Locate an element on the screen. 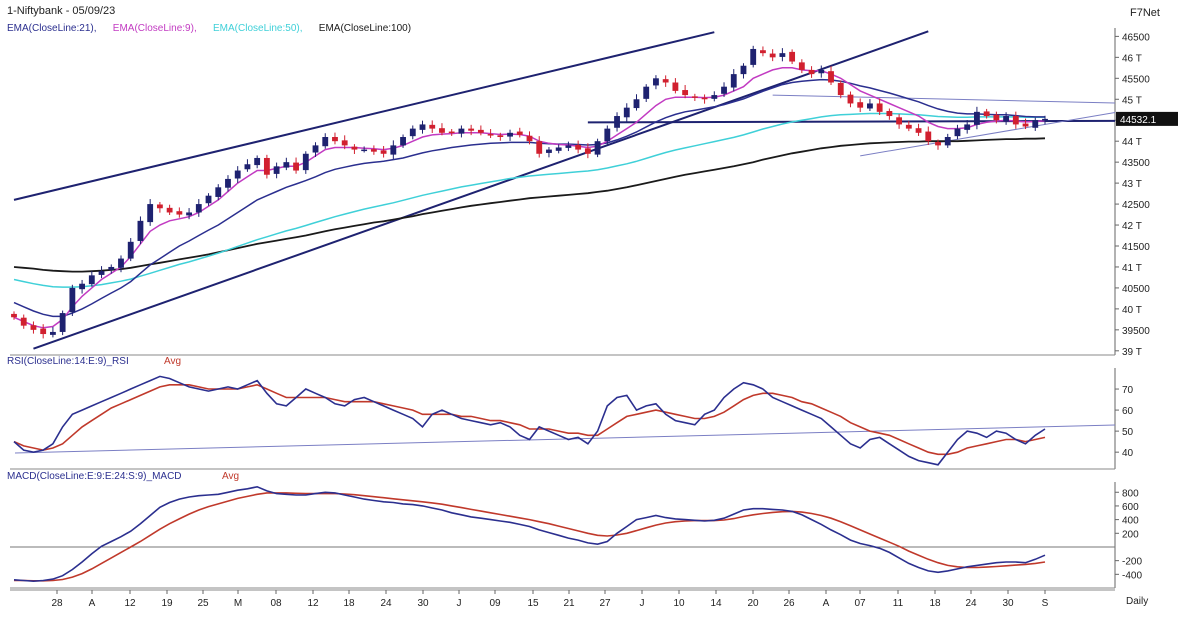 Image resolution: width=1186 pixels, height=626 pixels. x-tick-label: 20 is located at coordinates (753, 603).